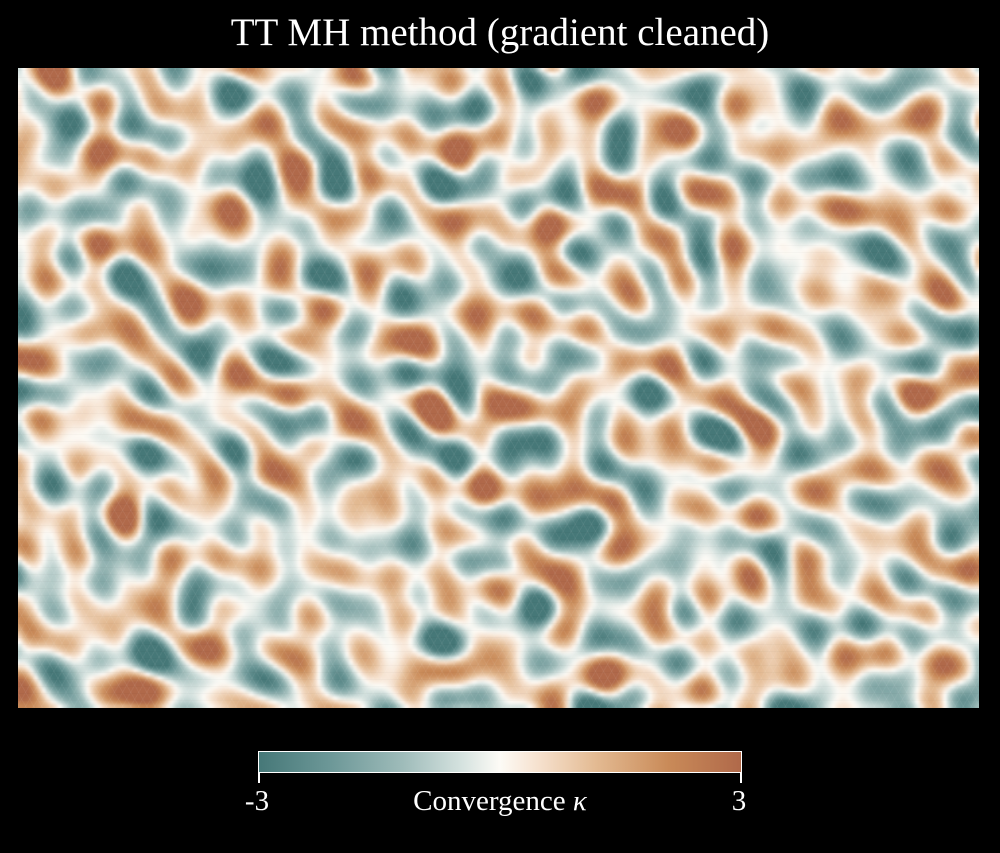  What do you see at coordinates (500, 762) in the screenshot?
I see `colorbar` at bounding box center [500, 762].